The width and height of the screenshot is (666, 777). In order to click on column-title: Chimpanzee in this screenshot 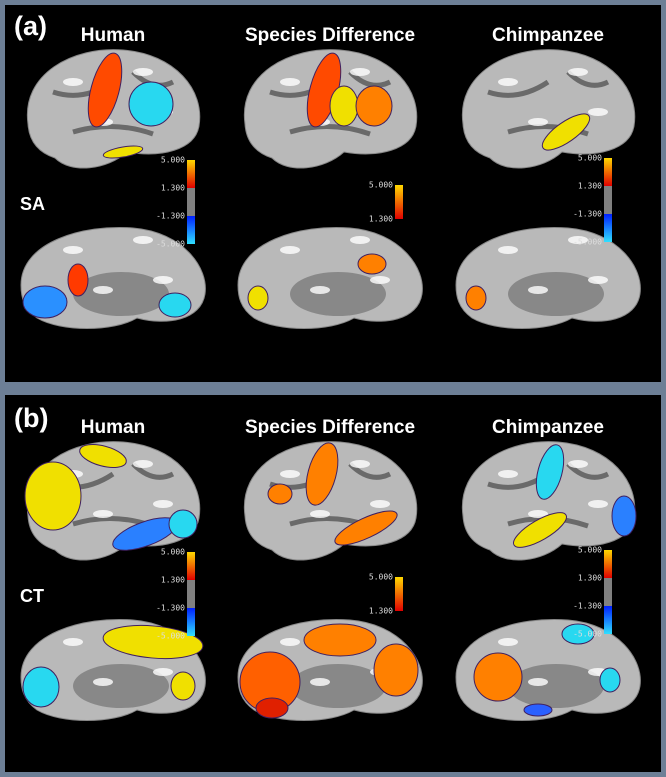, I will do `click(548, 35)`.